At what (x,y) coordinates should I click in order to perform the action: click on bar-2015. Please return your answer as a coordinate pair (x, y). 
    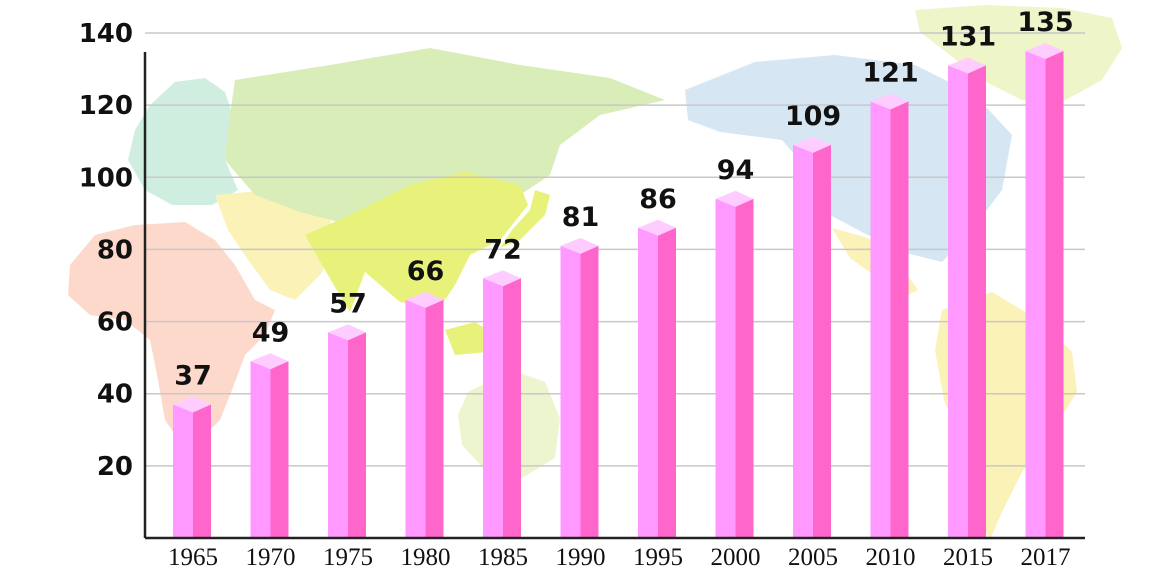
    Looking at the image, I should click on (967, 297).